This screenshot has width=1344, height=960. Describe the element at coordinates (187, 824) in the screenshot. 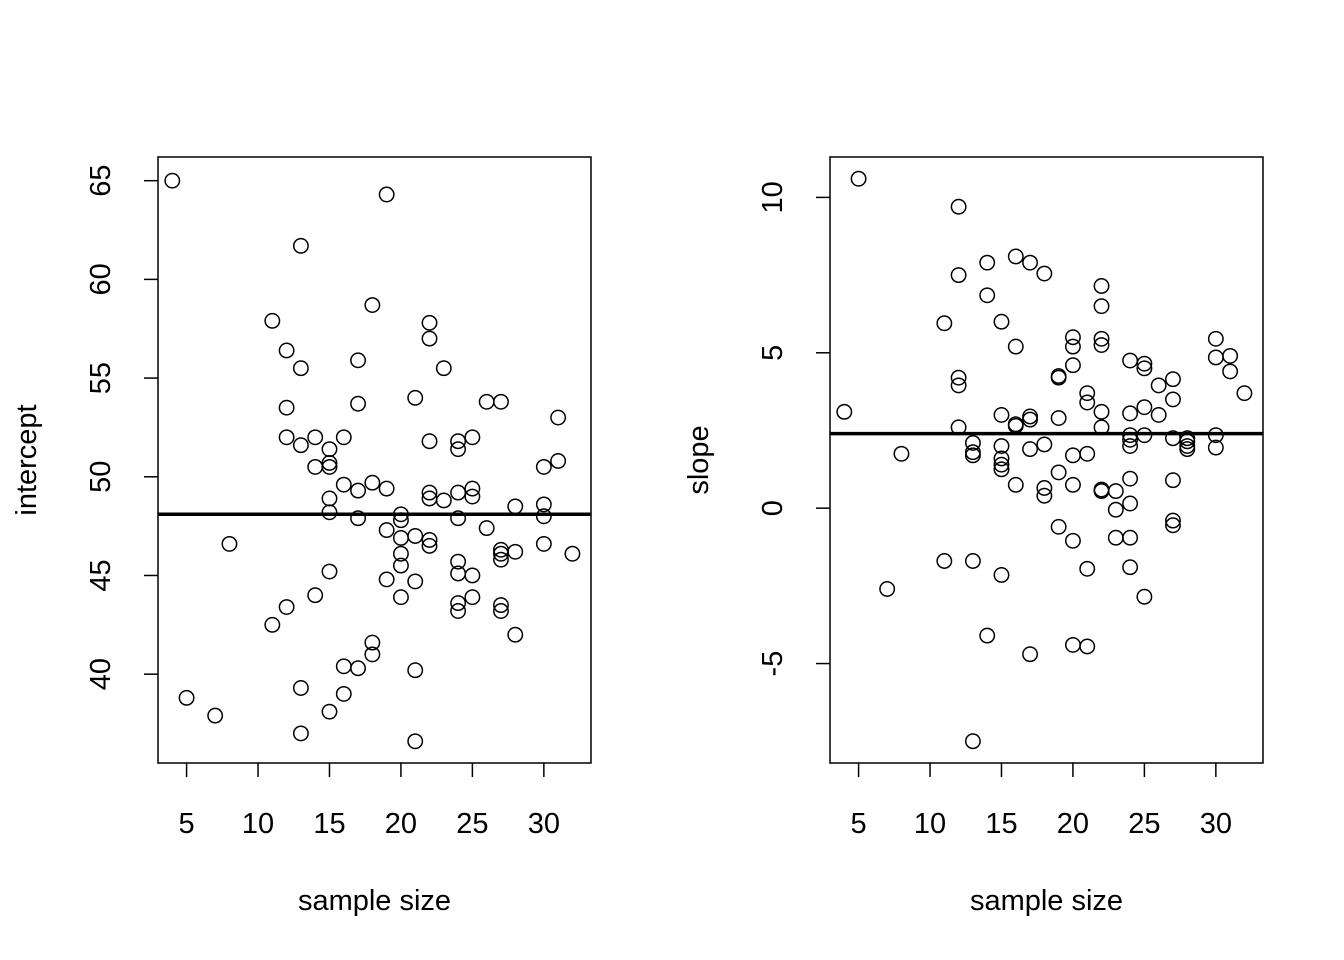

I see `x-tick-label-intercept: 5` at that location.